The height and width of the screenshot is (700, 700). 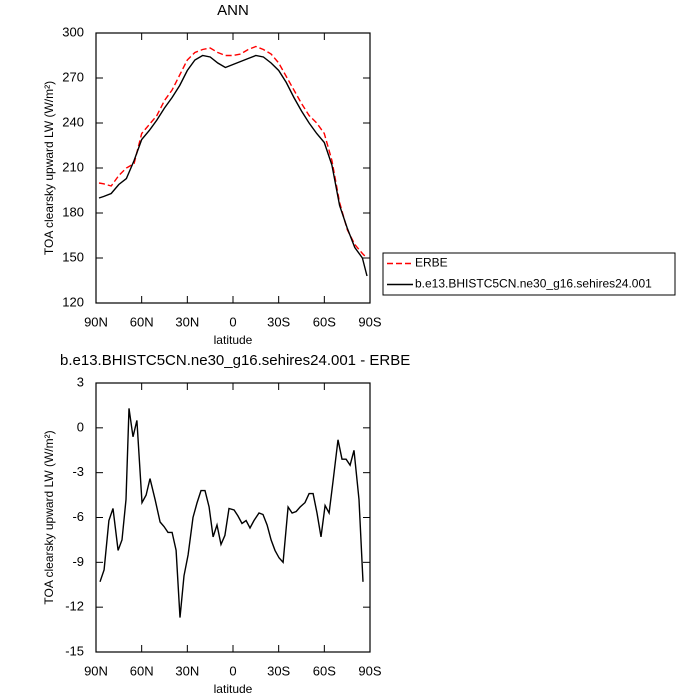 I want to click on y-tick-label: -6, so click(x=78, y=516).